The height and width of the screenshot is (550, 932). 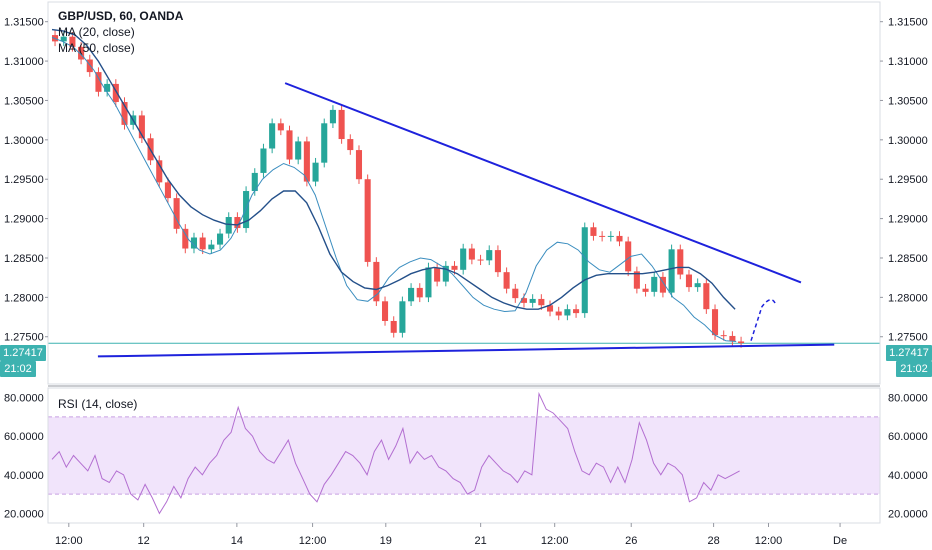 I want to click on price-tick-label: 1.30000, so click(x=24, y=141).